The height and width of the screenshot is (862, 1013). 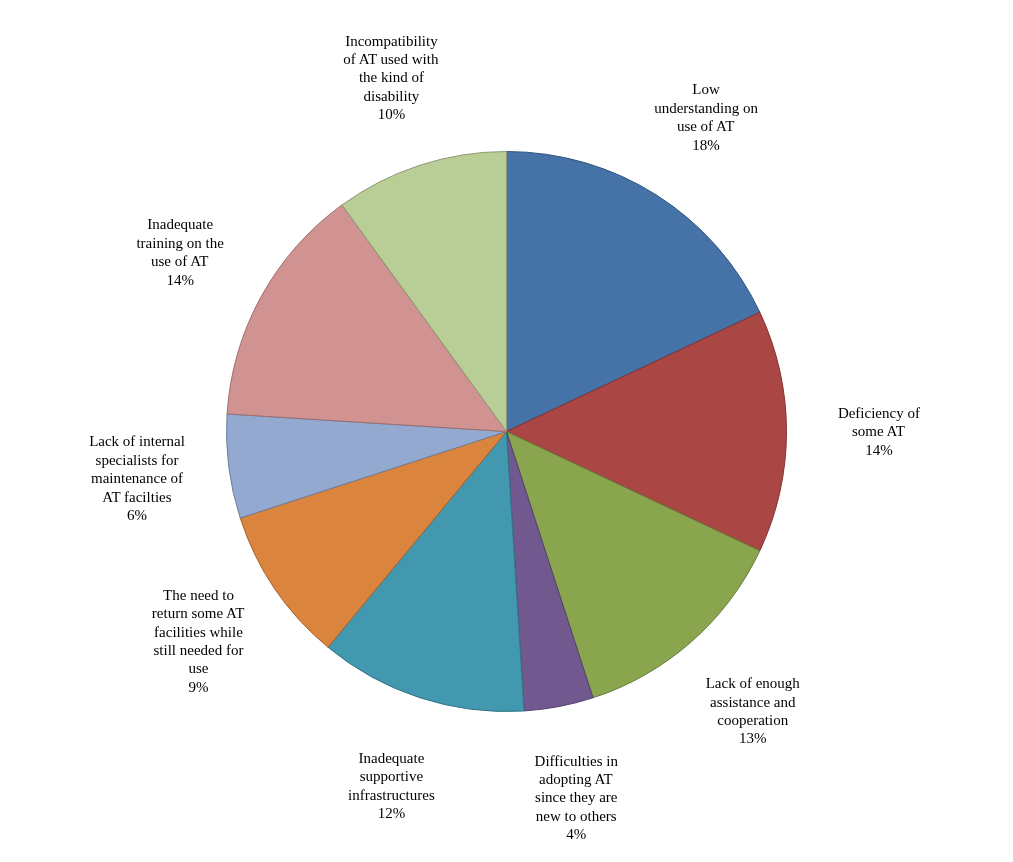 What do you see at coordinates (198, 686) in the screenshot?
I see `data-label: 9%` at bounding box center [198, 686].